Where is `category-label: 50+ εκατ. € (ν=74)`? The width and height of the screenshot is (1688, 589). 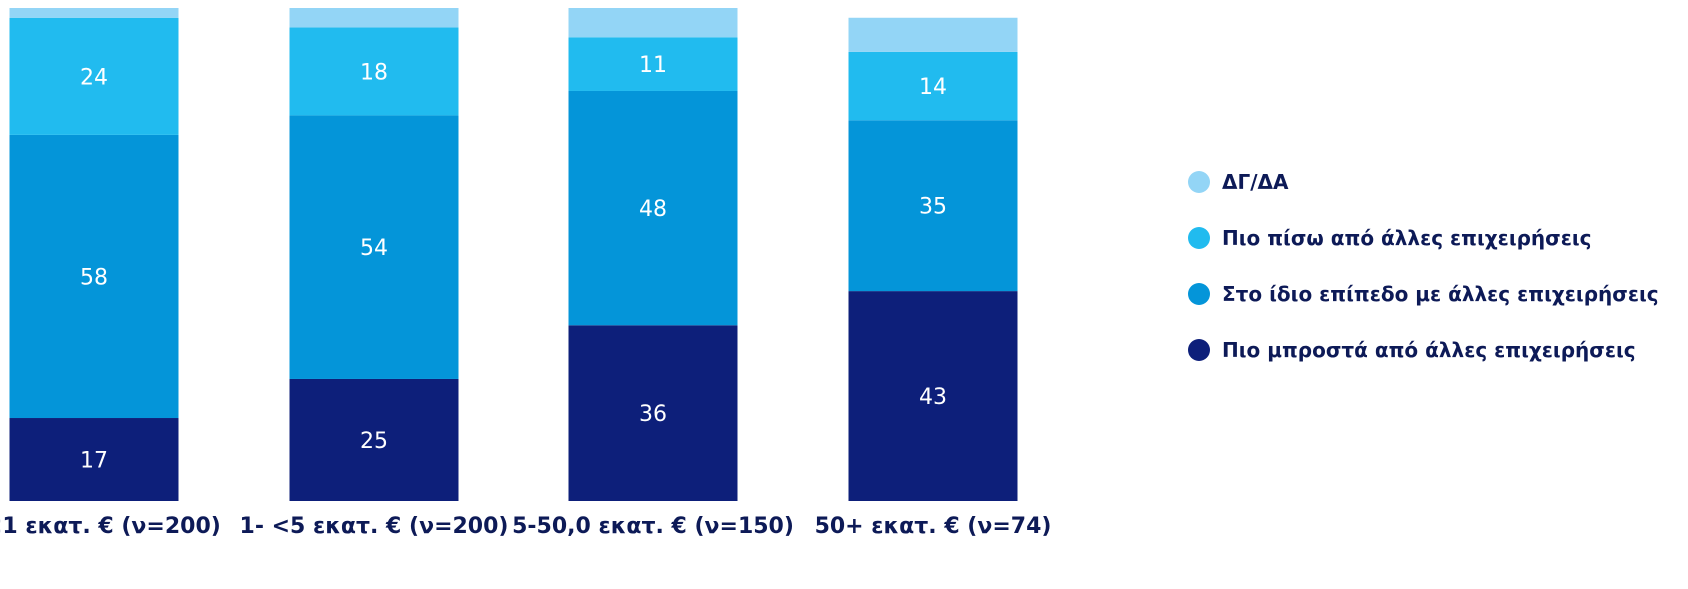
category-label: 50+ εκατ. € (ν=74) is located at coordinates (933, 526).